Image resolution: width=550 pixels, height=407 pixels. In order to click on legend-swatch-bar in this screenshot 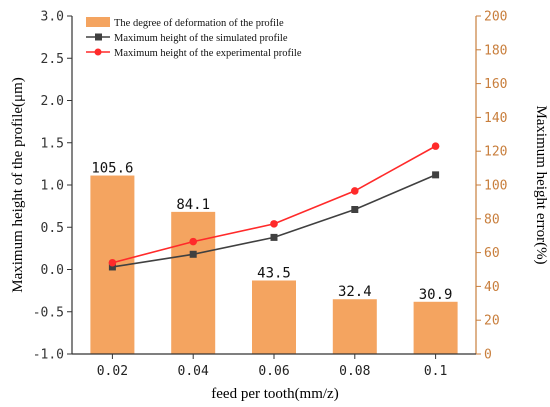, I will do `click(98, 22)`.